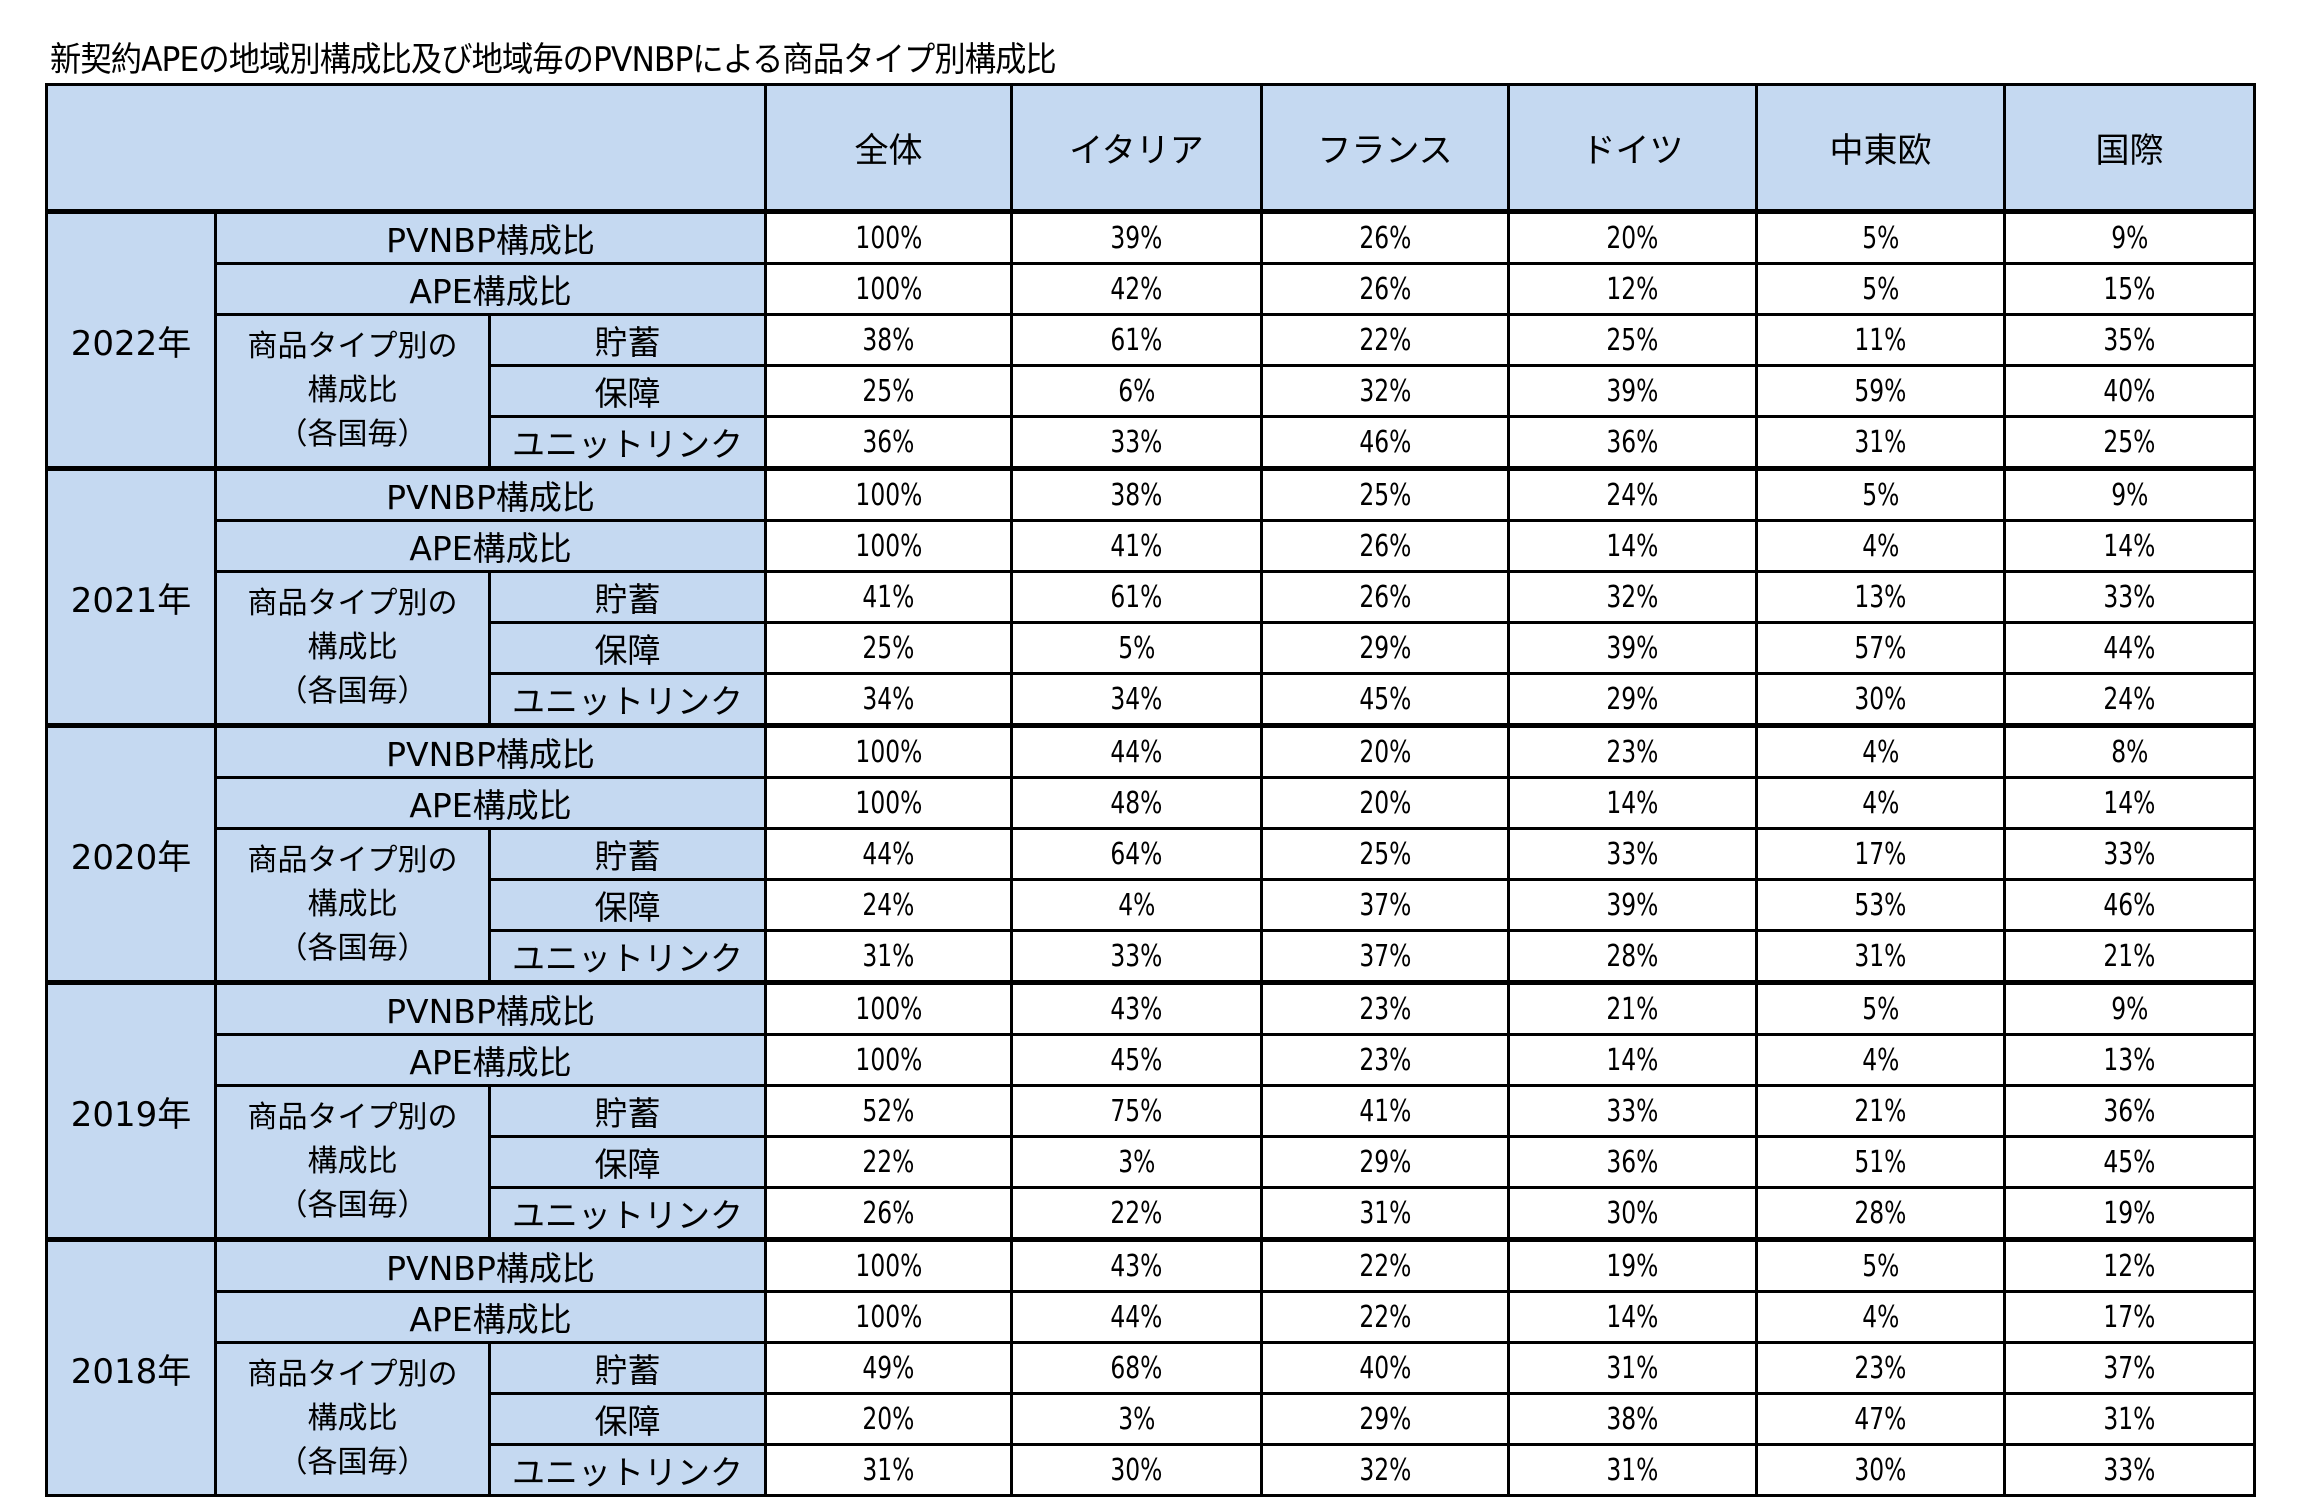  Describe the element at coordinates (888, 494) in the screenshot. I see `value-cell-total: 100%` at that location.